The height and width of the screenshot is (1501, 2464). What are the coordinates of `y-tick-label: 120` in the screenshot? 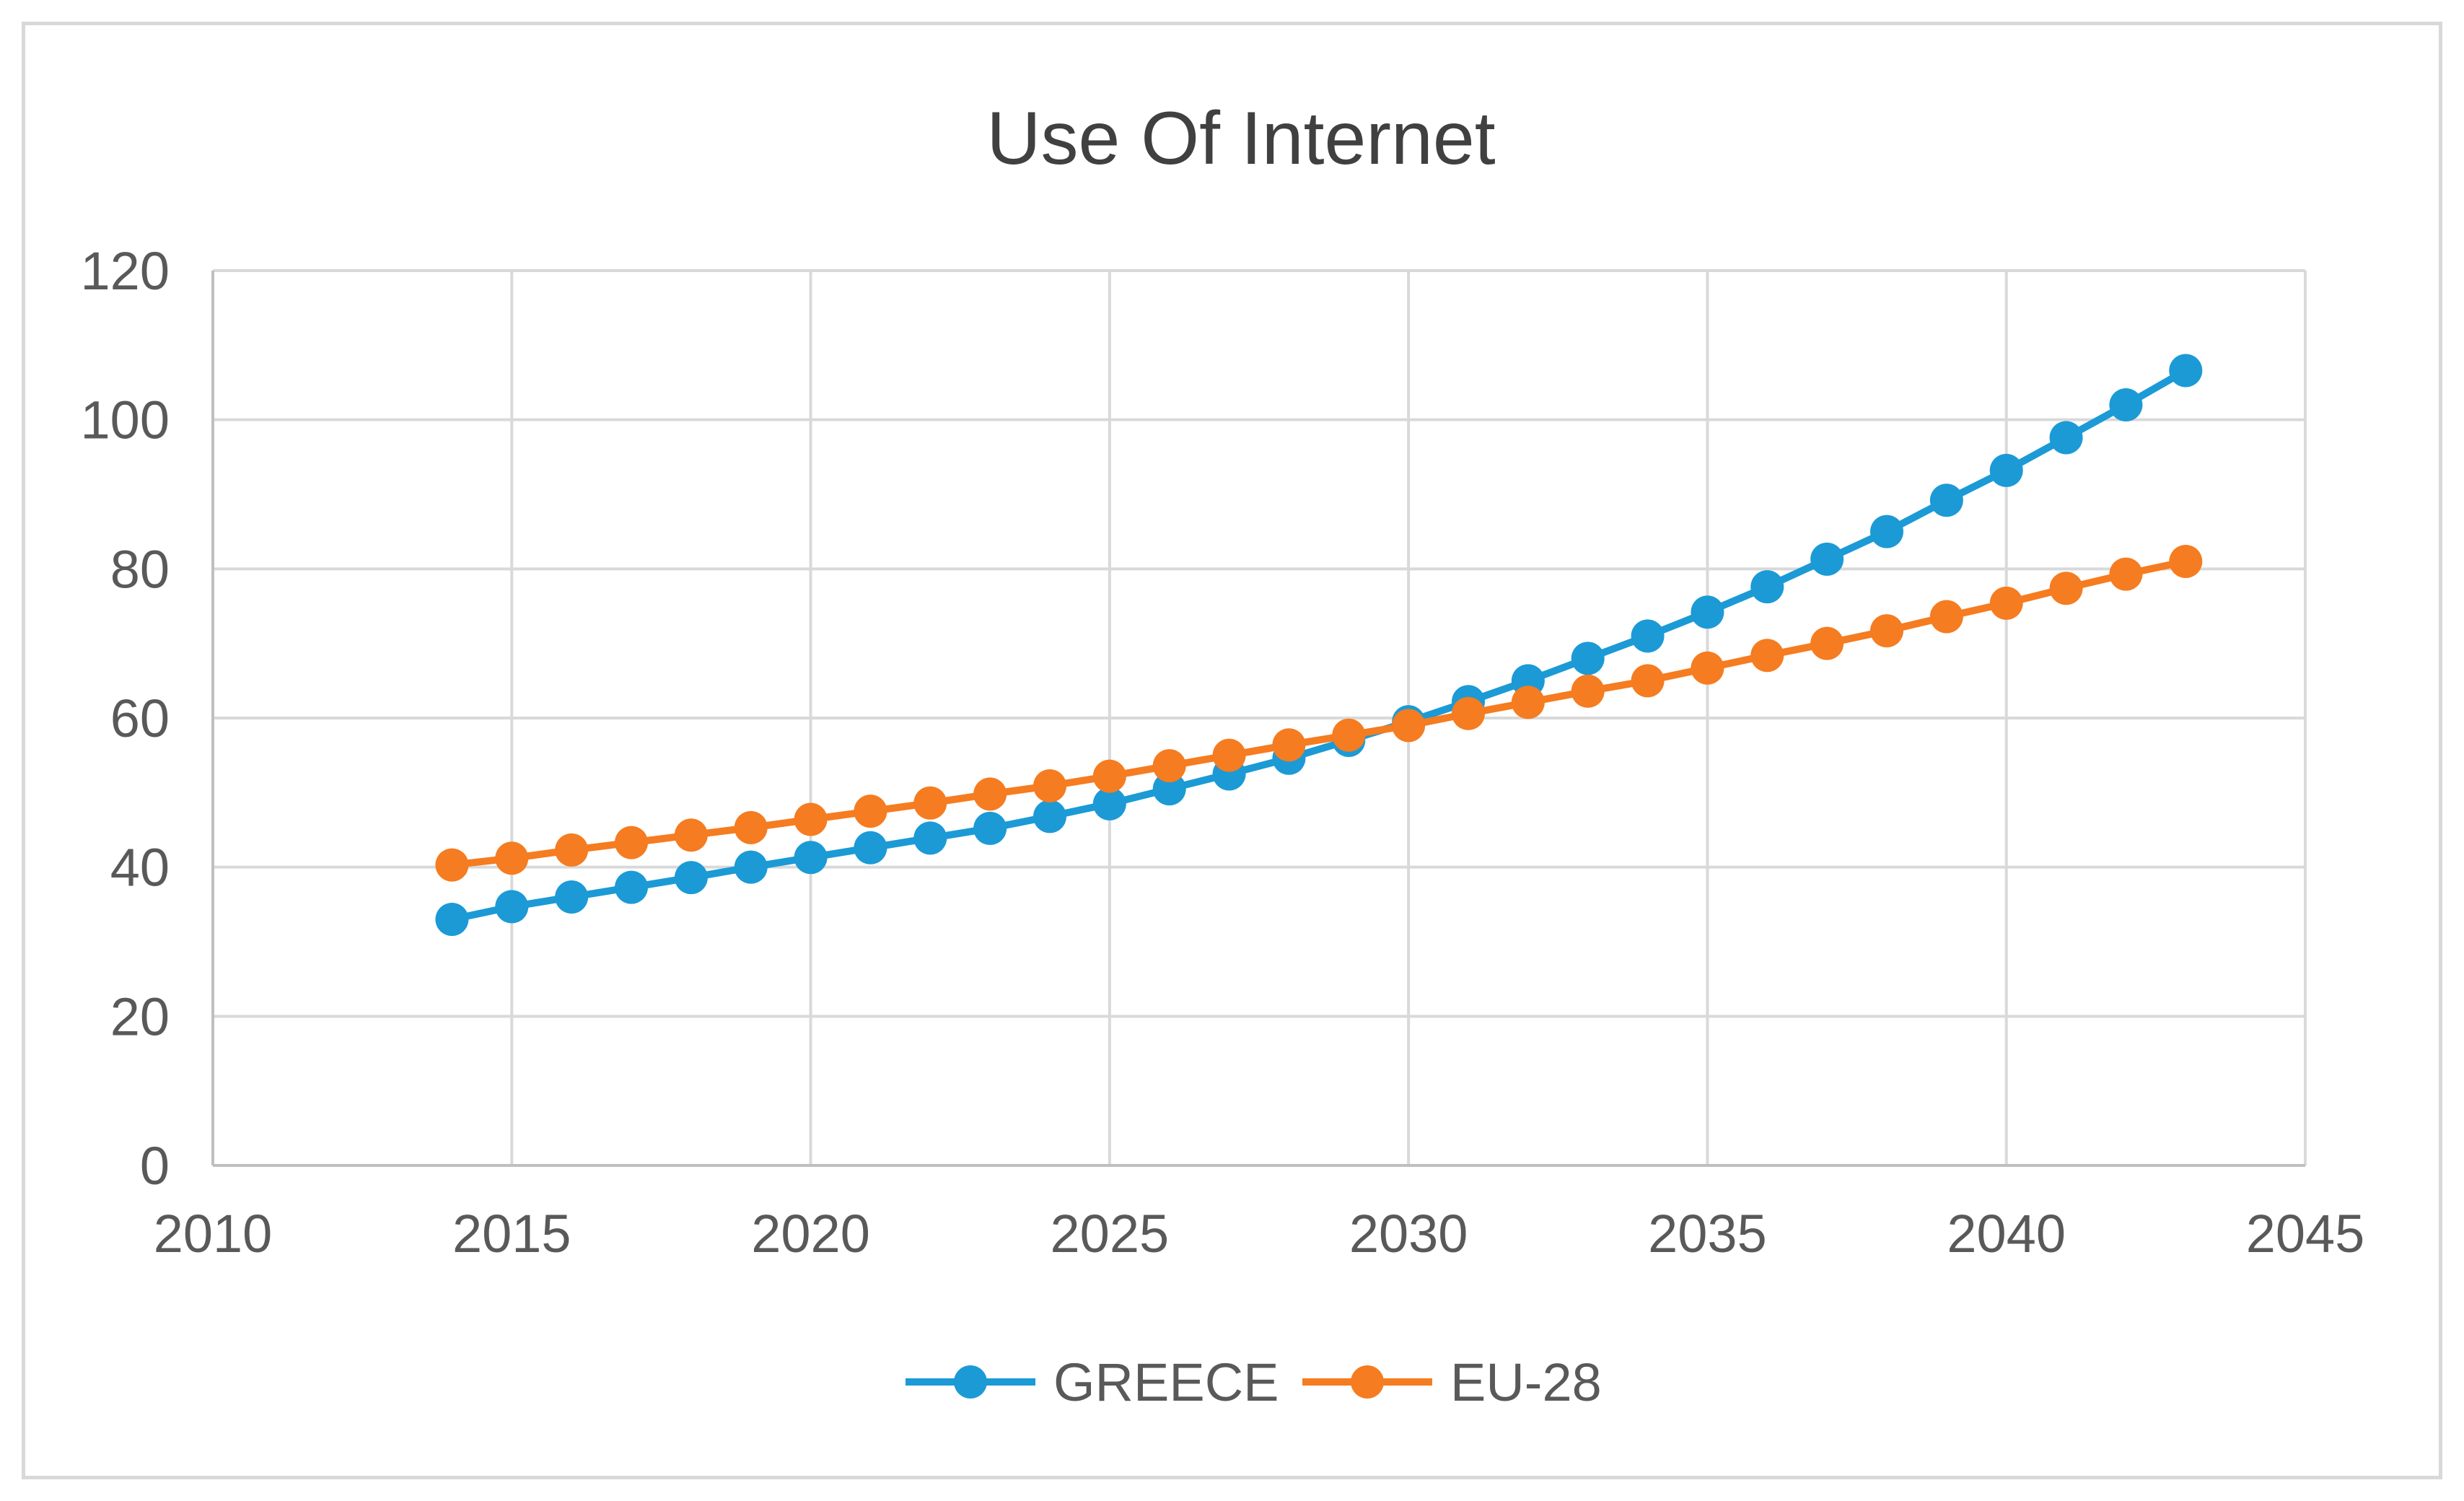 It's located at (125, 271).